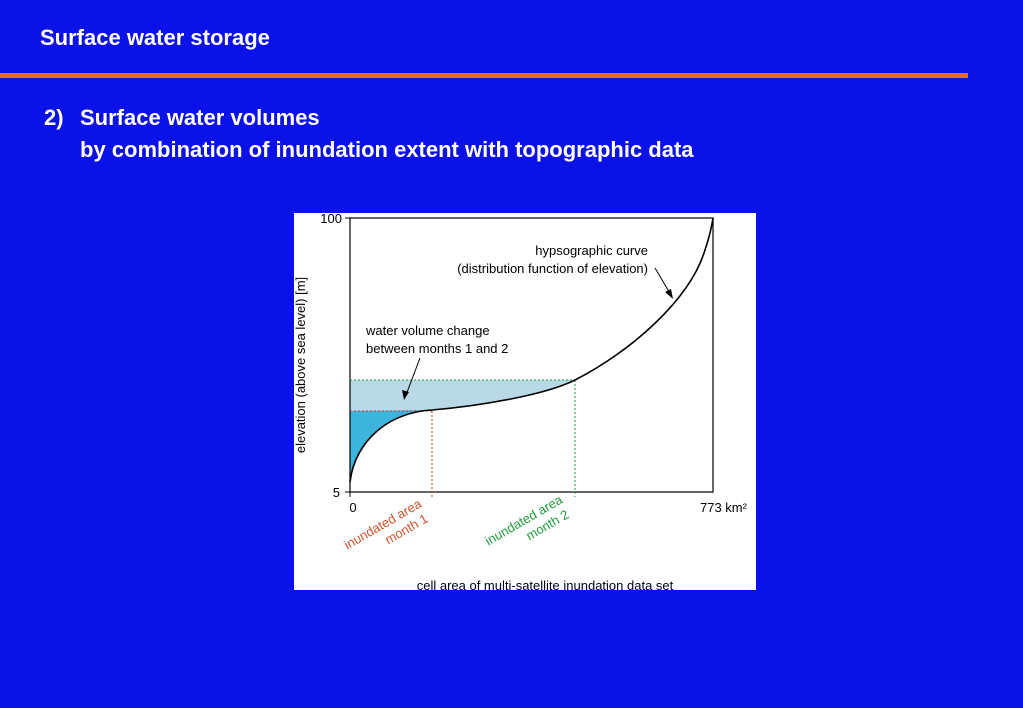 This screenshot has width=1023, height=708. I want to click on x-min-label: 0, so click(352, 507).